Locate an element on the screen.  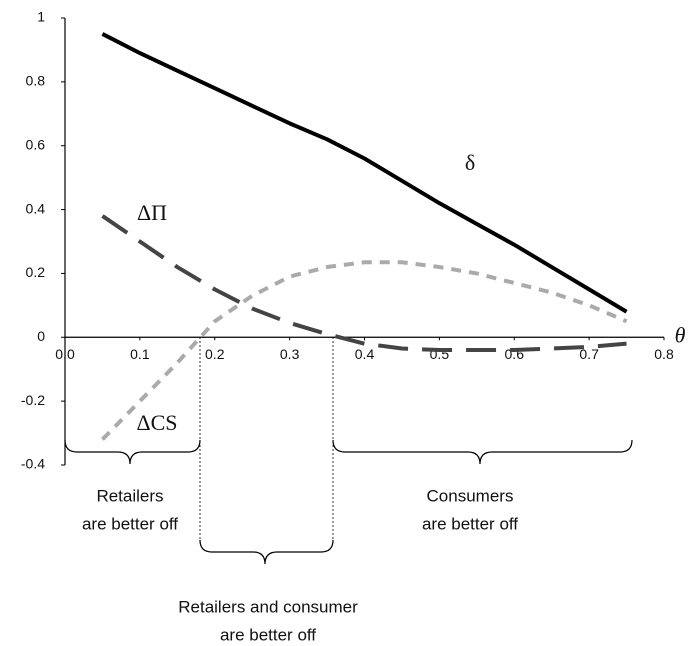
x-tick-label: 0.0 is located at coordinates (65, 354).